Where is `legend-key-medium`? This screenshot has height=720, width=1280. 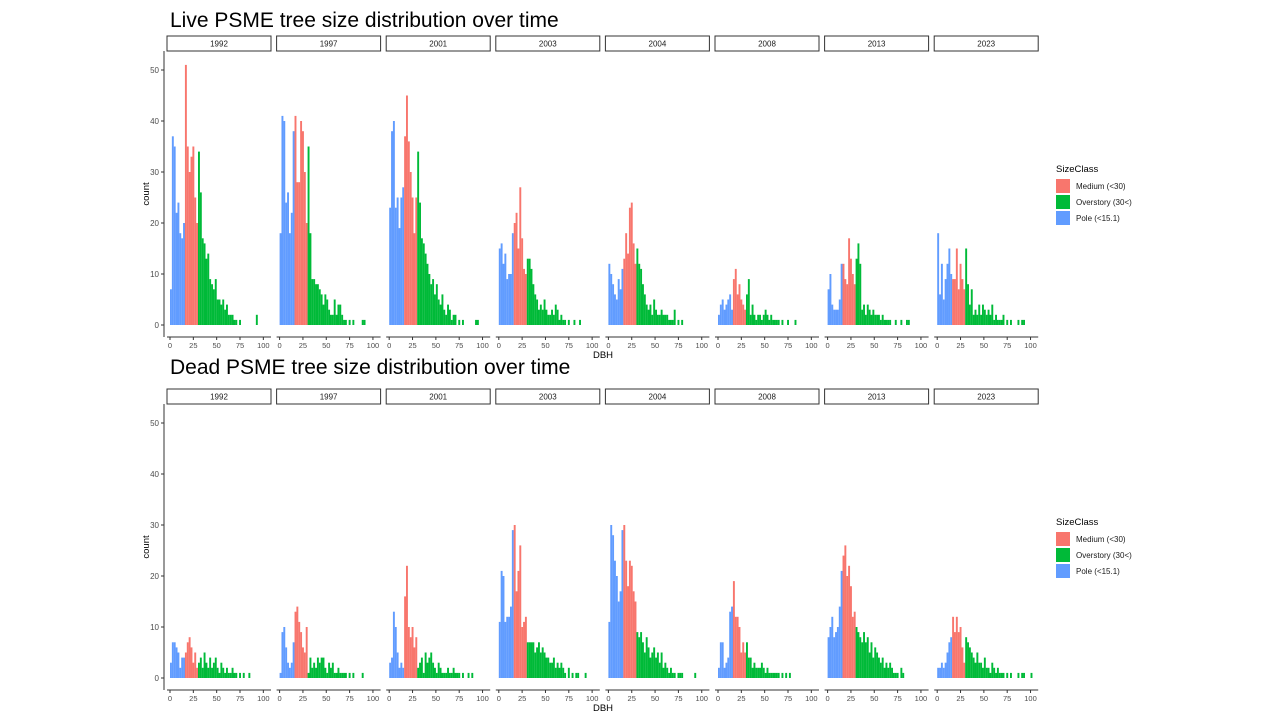 legend-key-medium is located at coordinates (1063, 539).